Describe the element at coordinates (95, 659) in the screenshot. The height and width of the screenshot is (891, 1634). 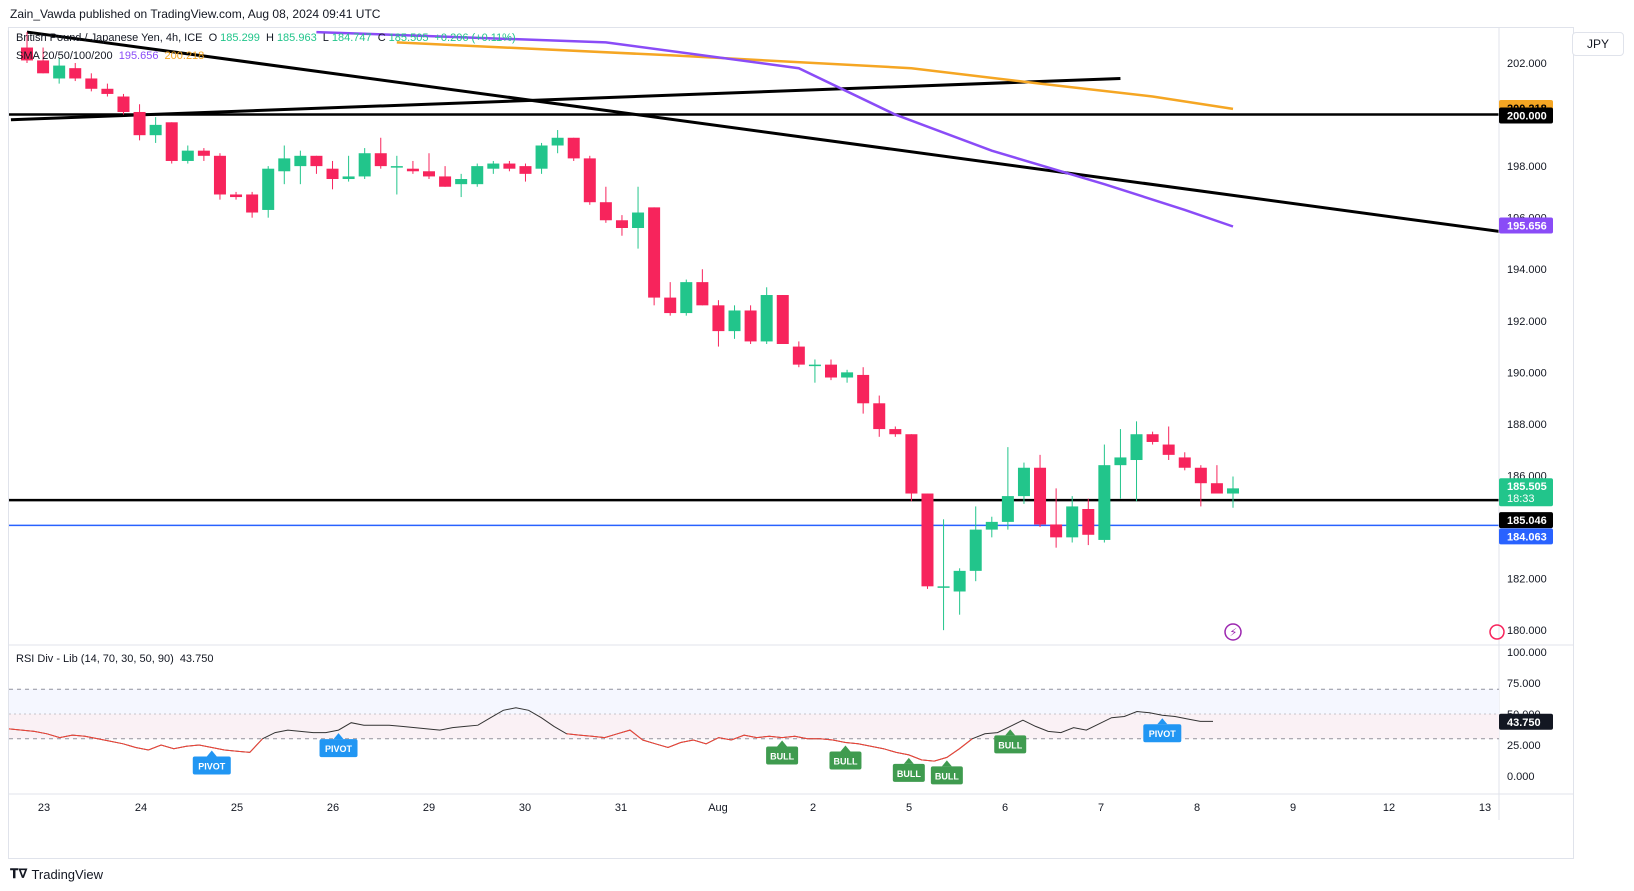
I see `rsi-name: RSI Div - Lib (14, 70, 30, 50, 90)` at that location.